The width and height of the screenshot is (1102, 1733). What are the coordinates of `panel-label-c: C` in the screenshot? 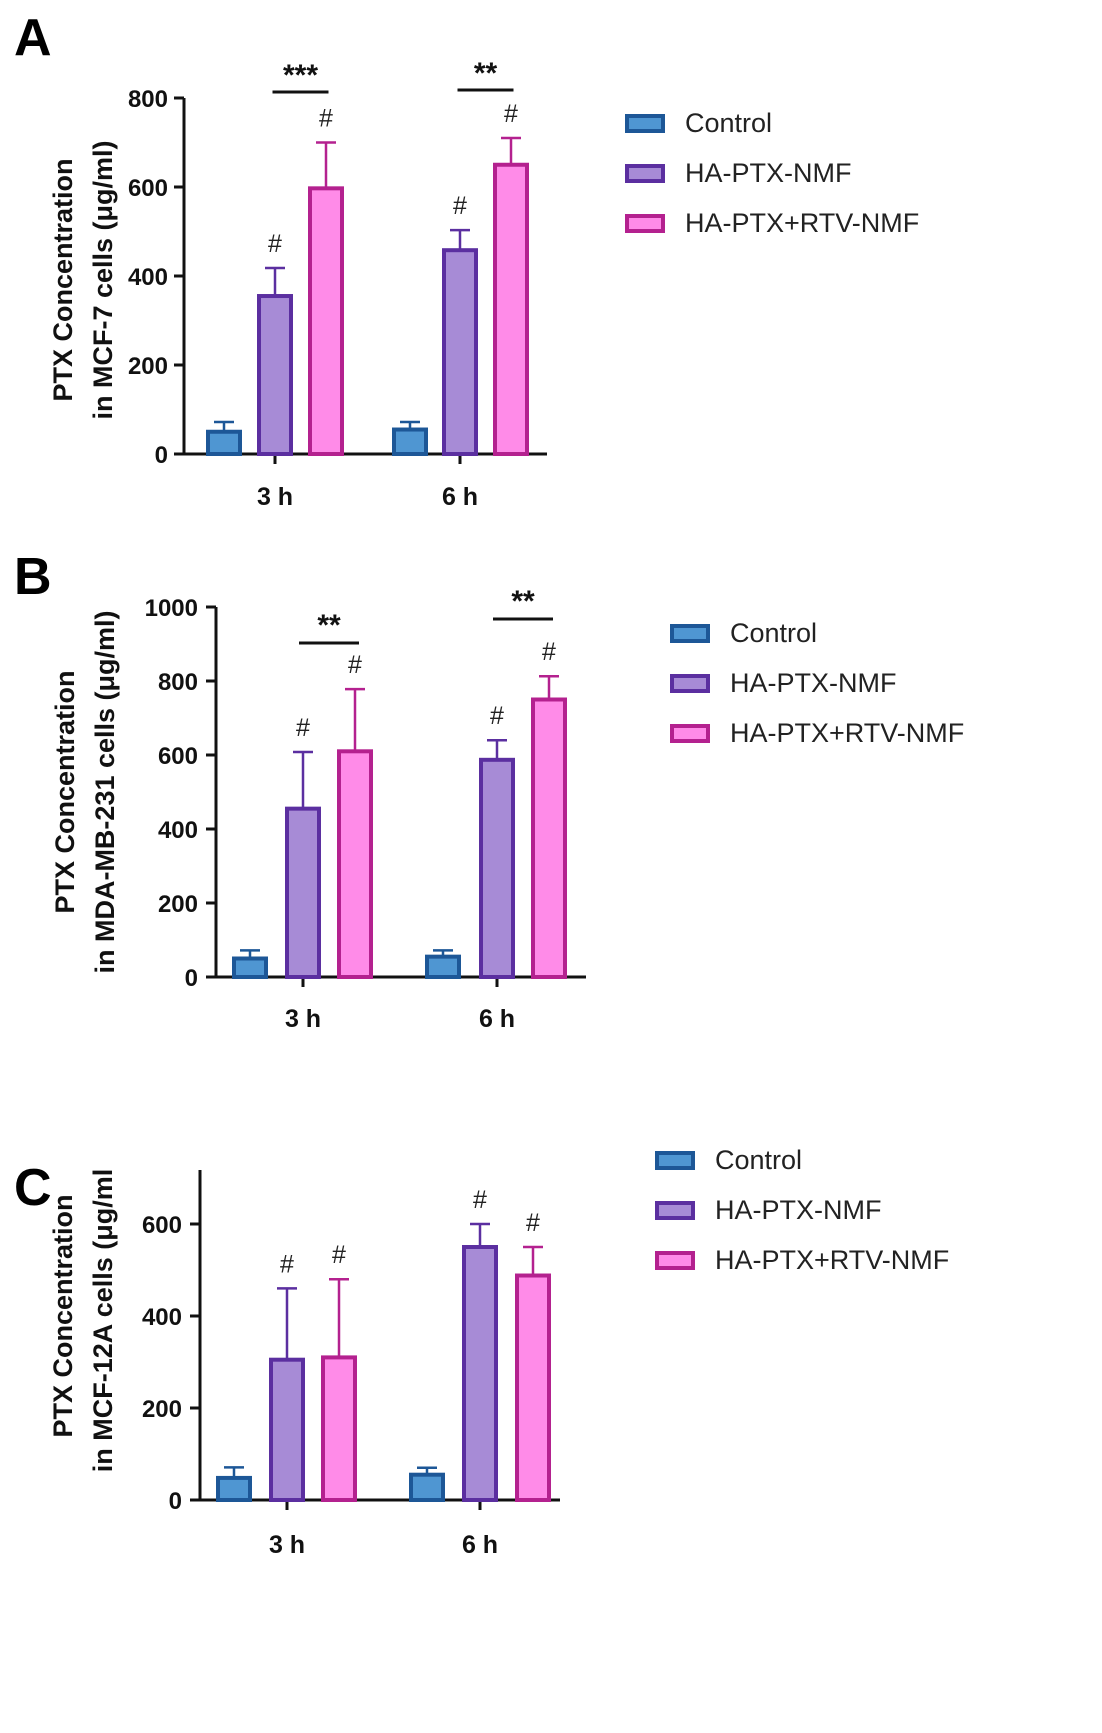 It's located at (33, 1188).